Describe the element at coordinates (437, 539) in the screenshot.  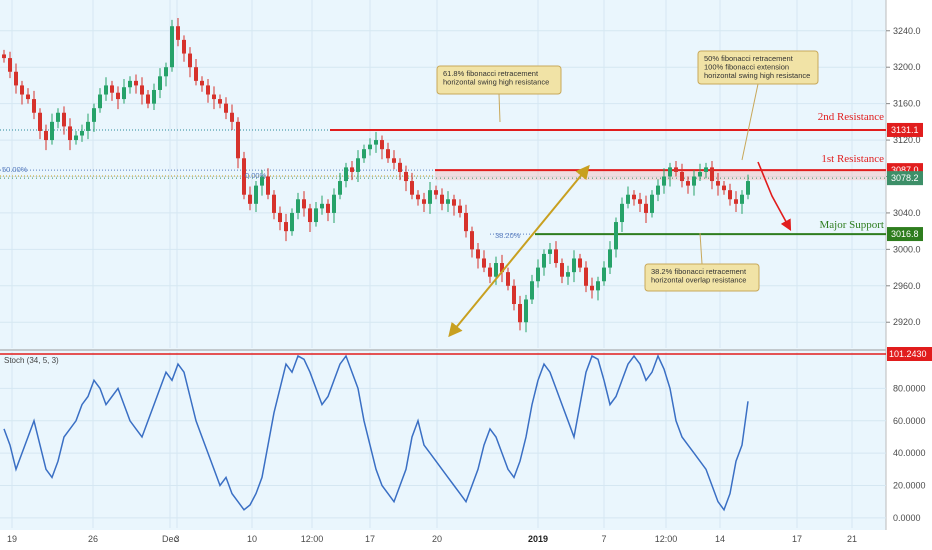
I see `time-tick-label: 20` at that location.